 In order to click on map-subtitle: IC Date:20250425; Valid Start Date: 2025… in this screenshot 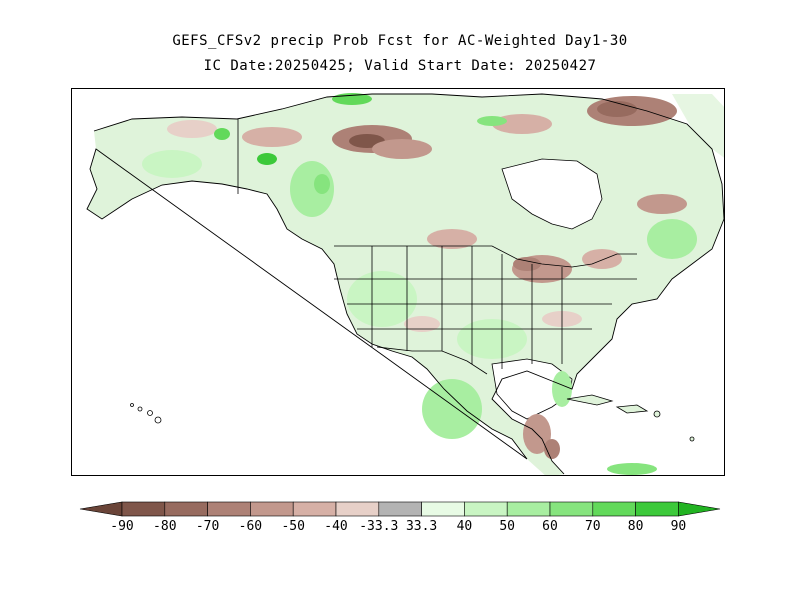, I will do `click(400, 66)`.